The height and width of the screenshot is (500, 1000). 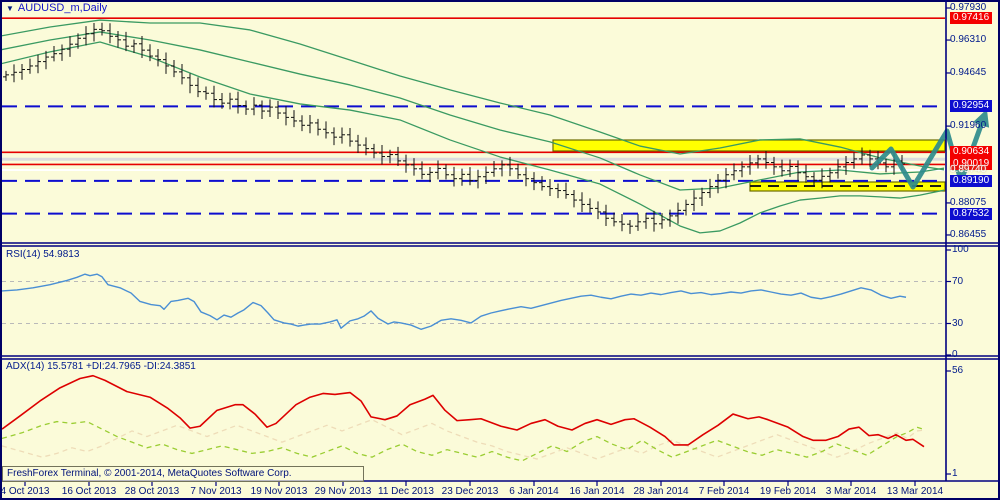 What do you see at coordinates (152, 491) in the screenshot?
I see `date-axis-label: 28 Oct 2013` at bounding box center [152, 491].